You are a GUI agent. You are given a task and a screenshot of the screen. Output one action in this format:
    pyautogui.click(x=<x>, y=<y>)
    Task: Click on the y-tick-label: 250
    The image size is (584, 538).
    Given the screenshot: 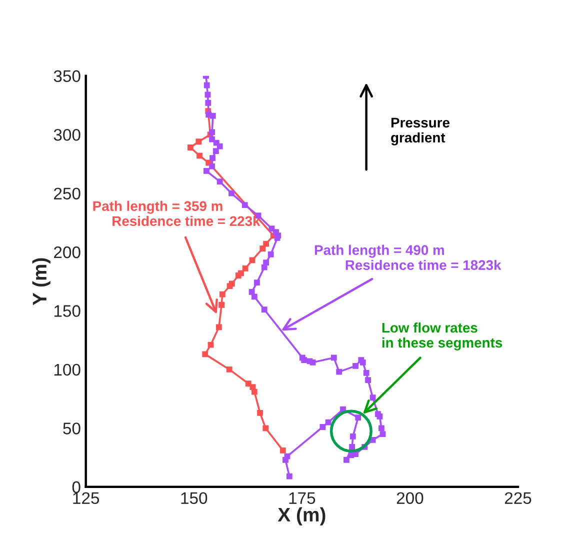 What is the action you would take?
    pyautogui.click(x=67, y=194)
    